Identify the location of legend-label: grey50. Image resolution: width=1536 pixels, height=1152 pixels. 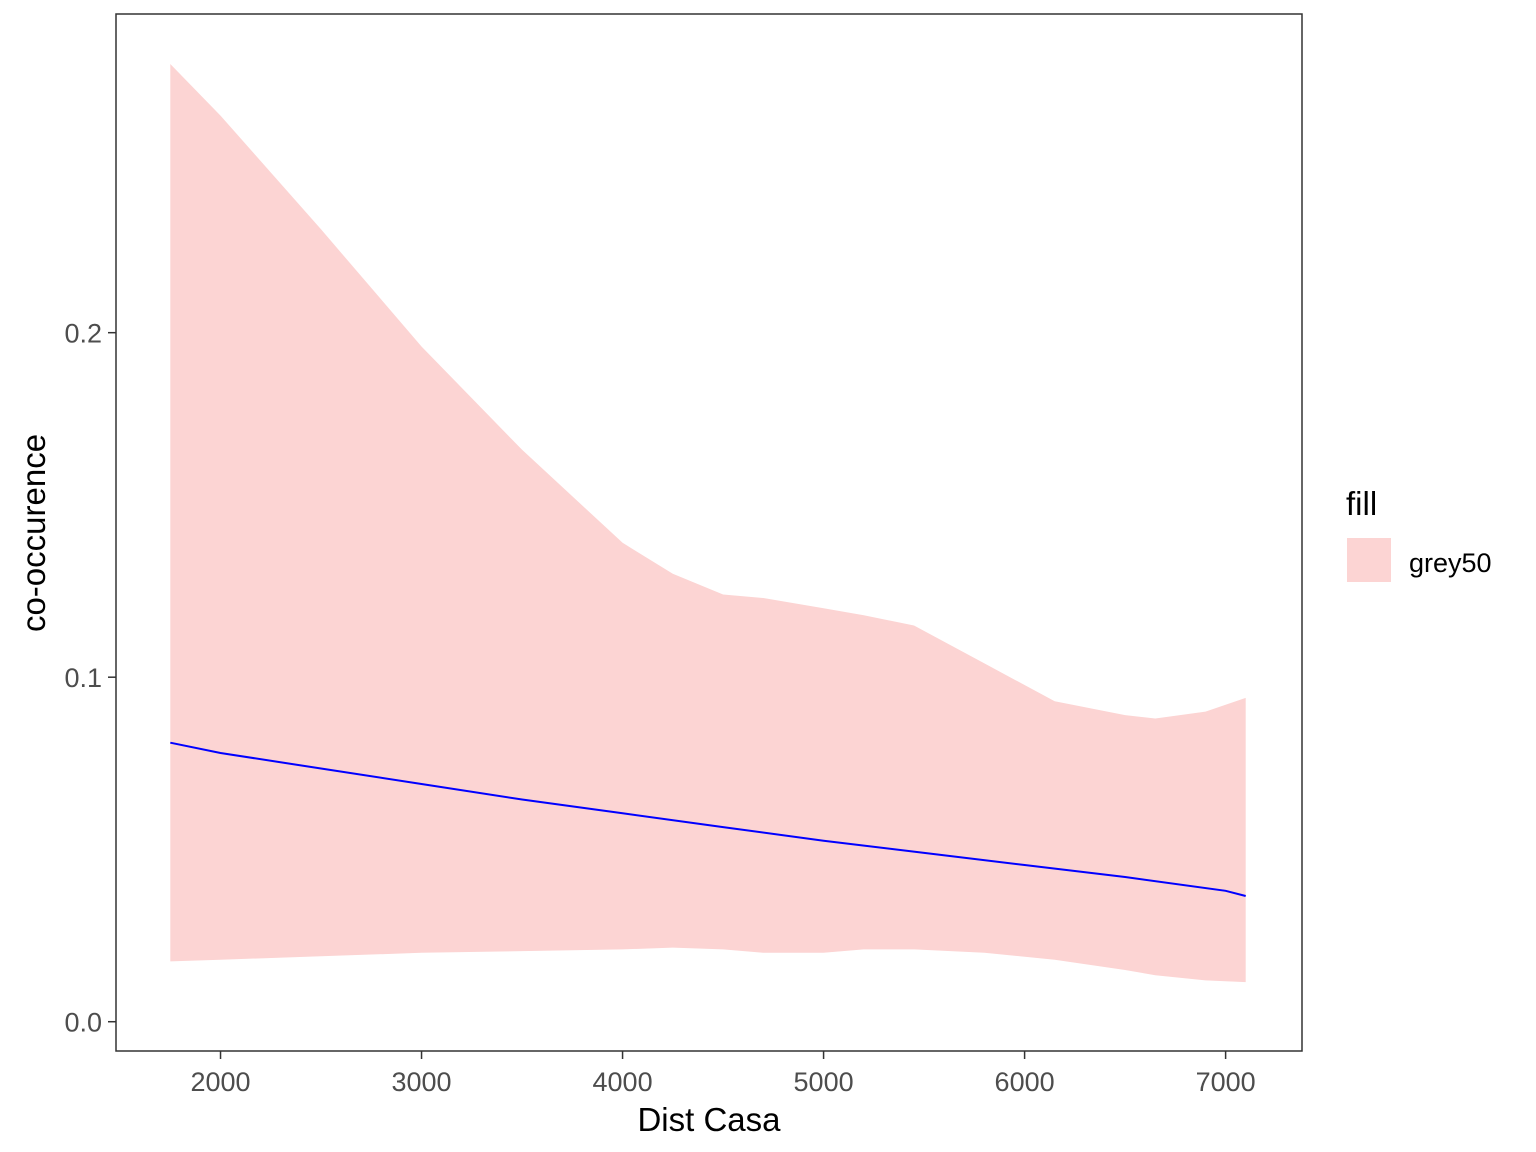
(1450, 563).